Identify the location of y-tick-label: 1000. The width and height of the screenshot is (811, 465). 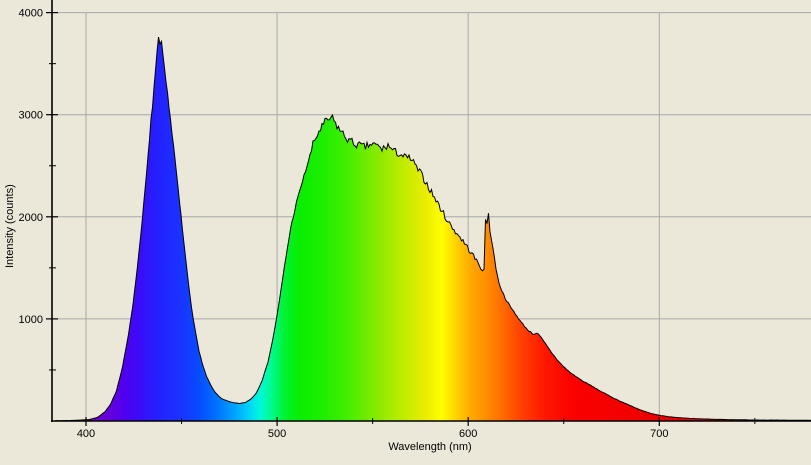
(31, 320).